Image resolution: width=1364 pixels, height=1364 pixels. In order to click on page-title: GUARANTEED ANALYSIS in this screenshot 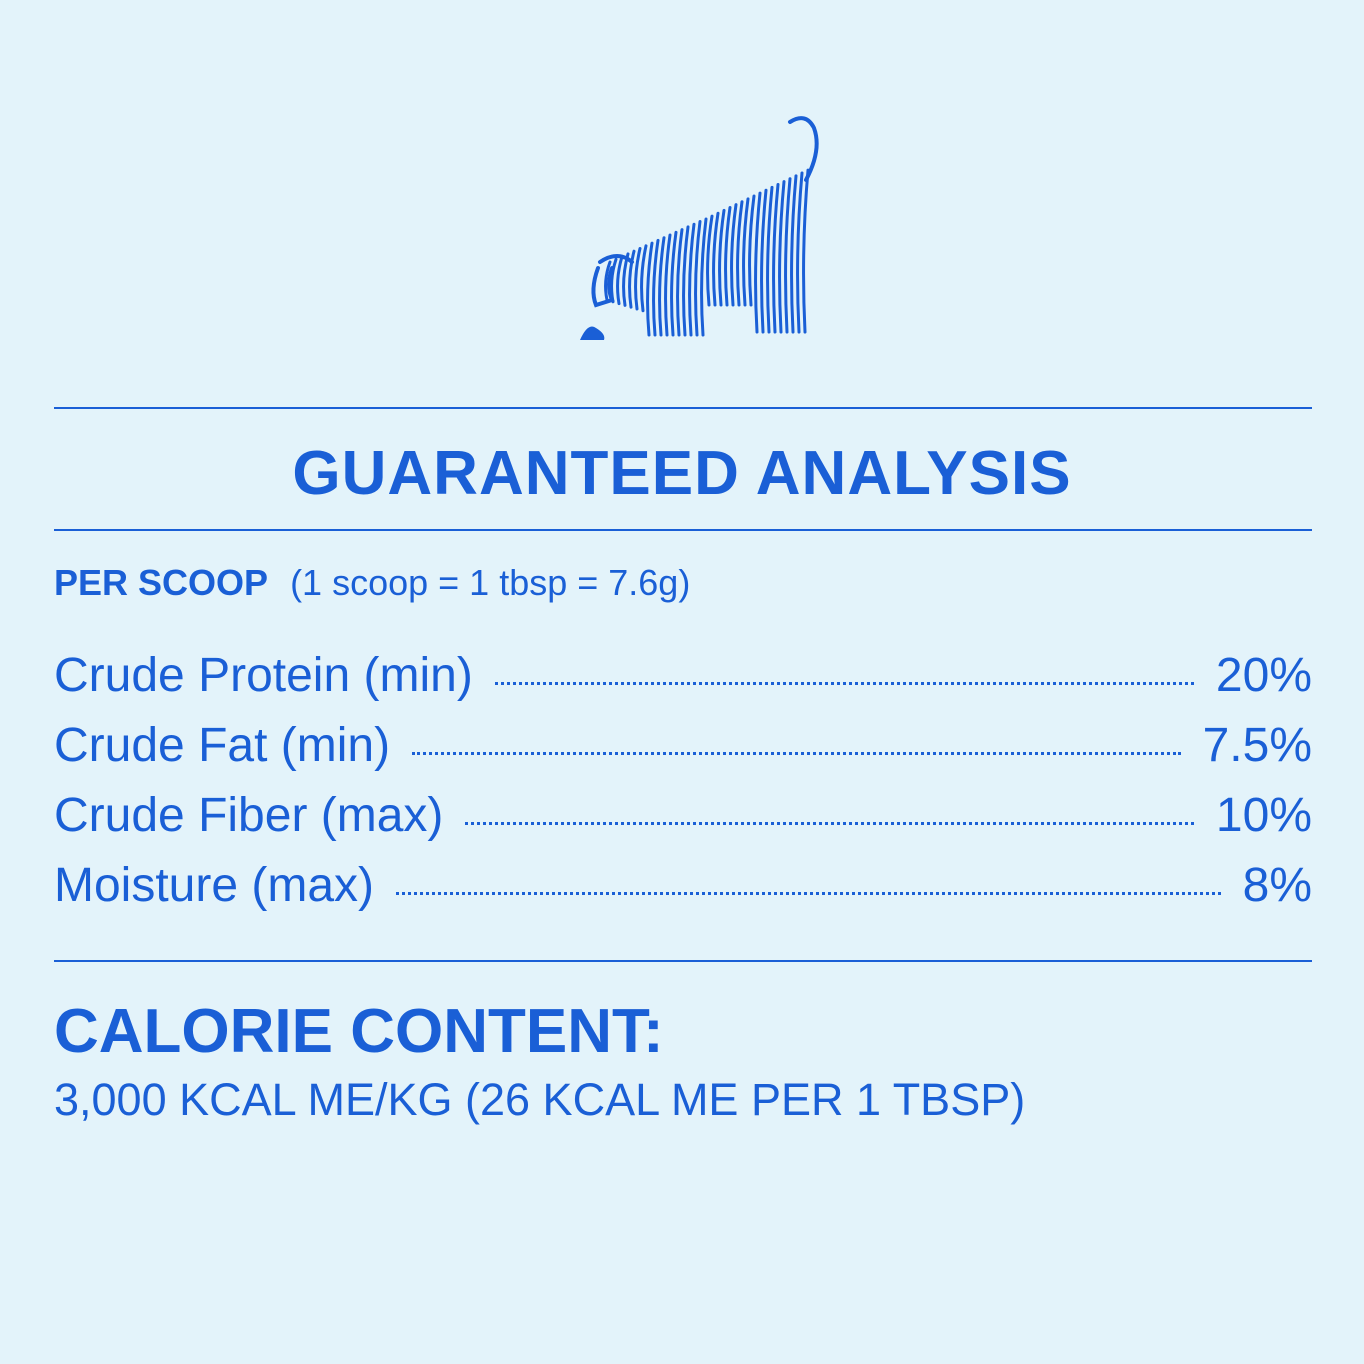, I will do `click(682, 473)`.